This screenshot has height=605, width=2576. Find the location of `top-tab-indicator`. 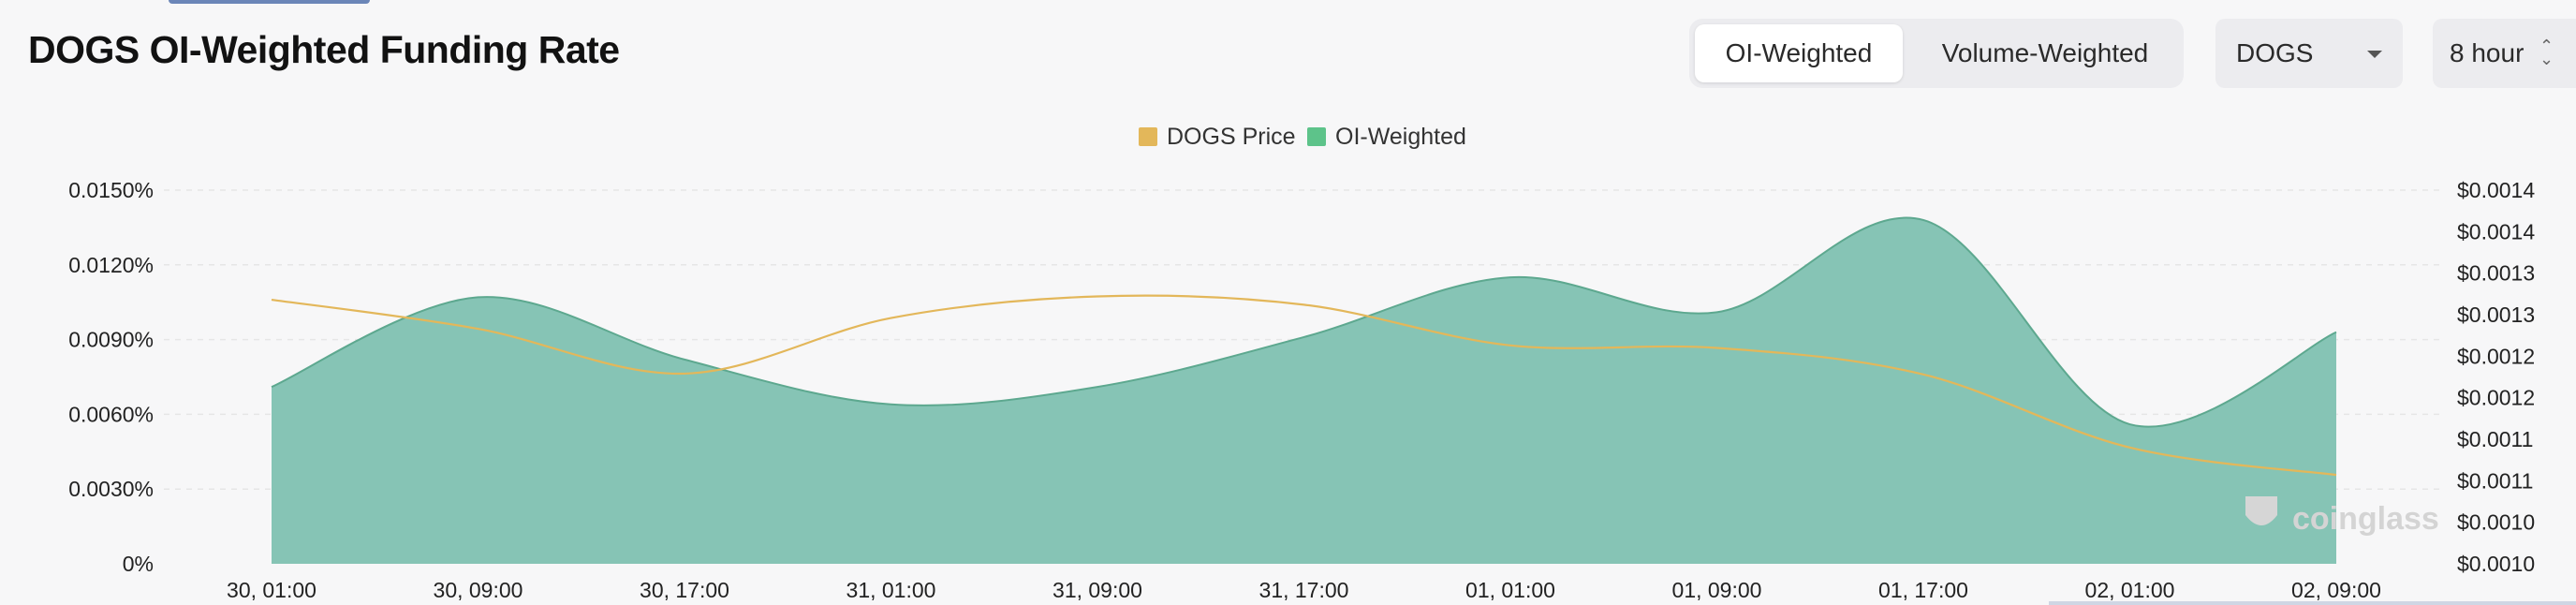

top-tab-indicator is located at coordinates (269, 2).